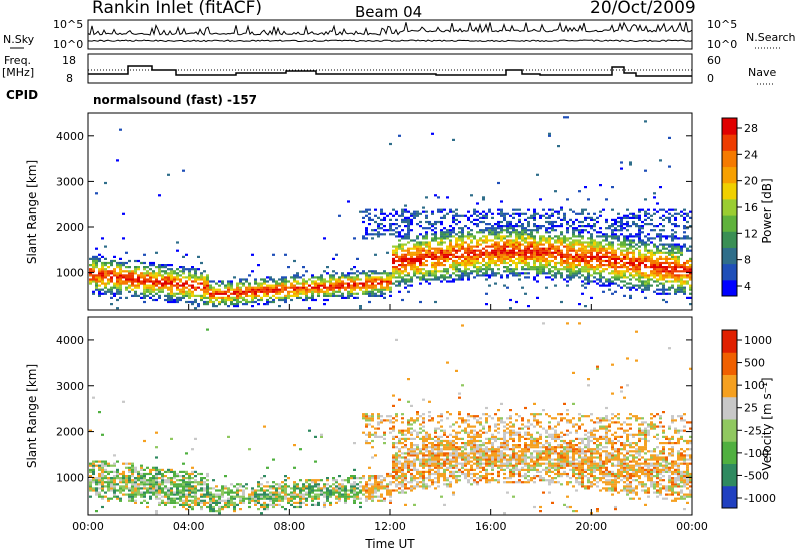 The height and width of the screenshot is (554, 800). I want to click on colorbar-swatch, so click(729, 239).